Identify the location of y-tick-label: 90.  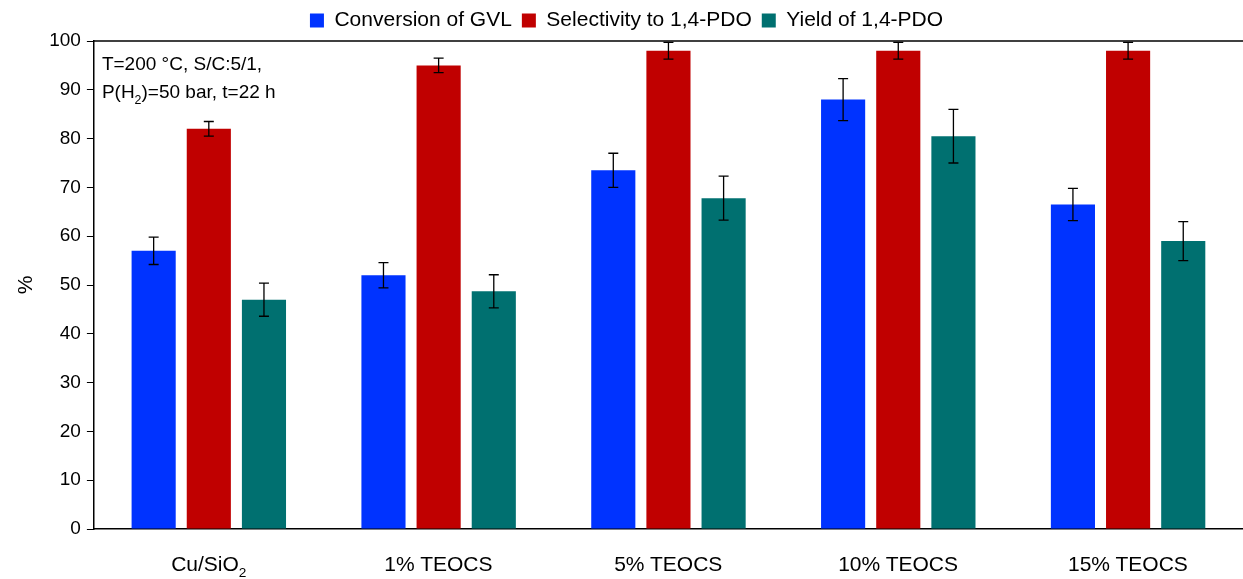
(70, 89).